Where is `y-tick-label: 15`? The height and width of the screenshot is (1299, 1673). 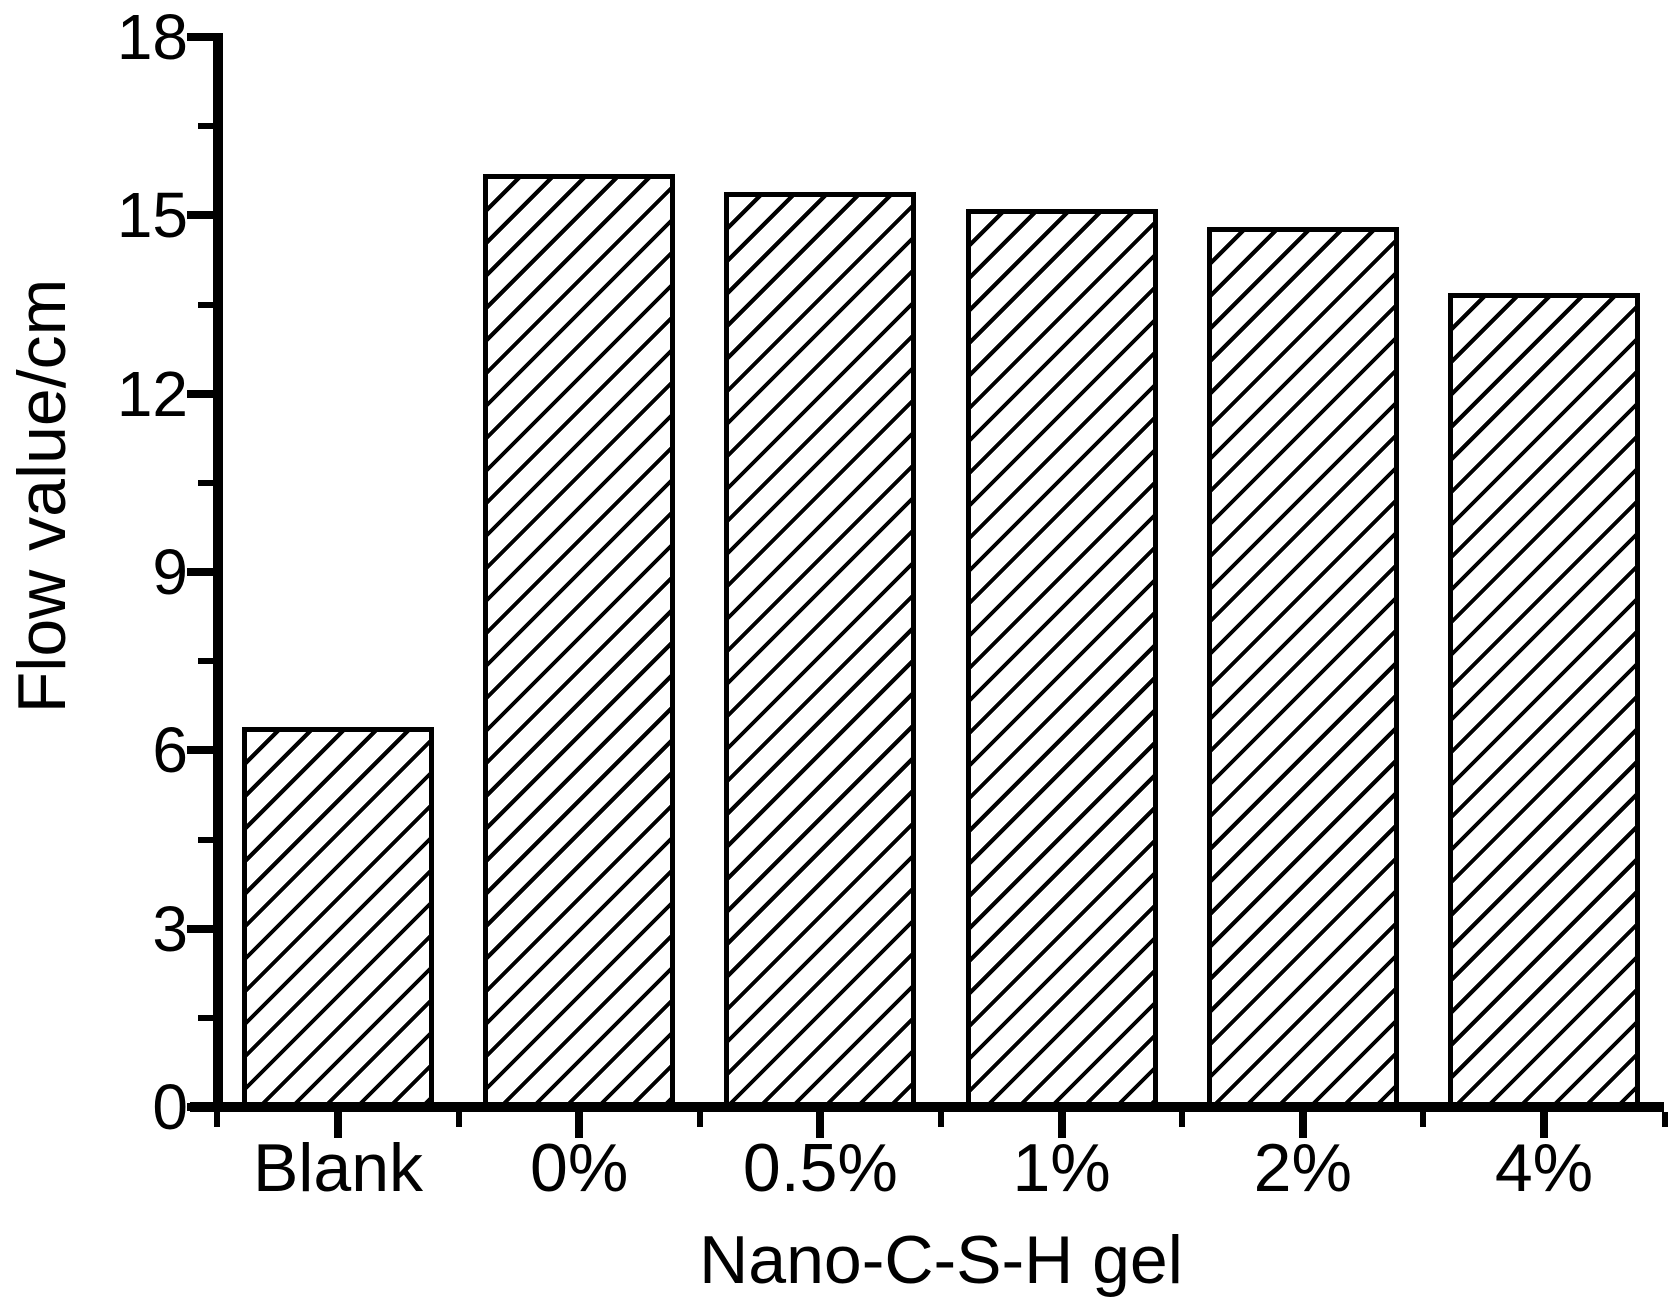 y-tick-label: 15 is located at coordinates (152, 215).